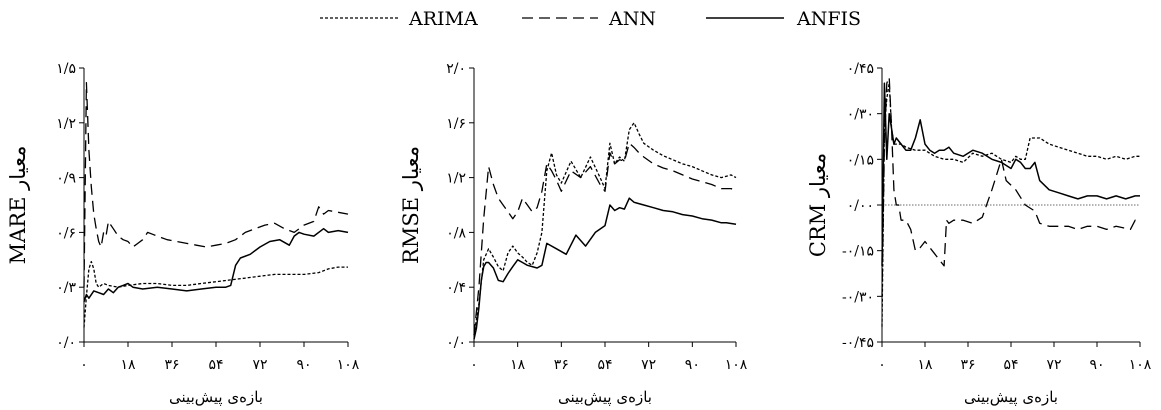 The width and height of the screenshot is (1161, 410). What do you see at coordinates (632, 19) in the screenshot?
I see `legend-label-ann: ANN` at bounding box center [632, 19].